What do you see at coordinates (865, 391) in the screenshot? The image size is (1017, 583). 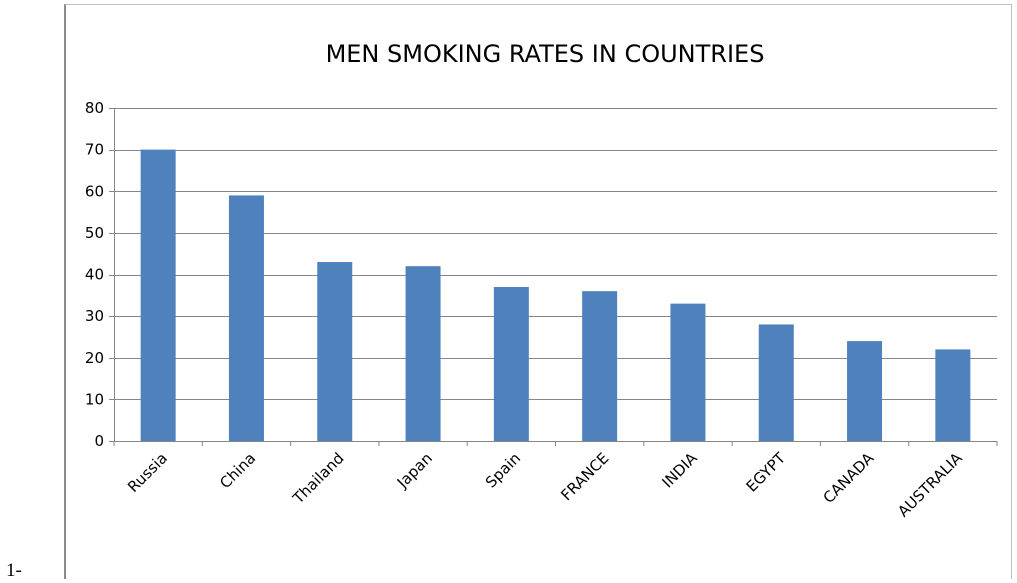 I see `bar-canada` at bounding box center [865, 391].